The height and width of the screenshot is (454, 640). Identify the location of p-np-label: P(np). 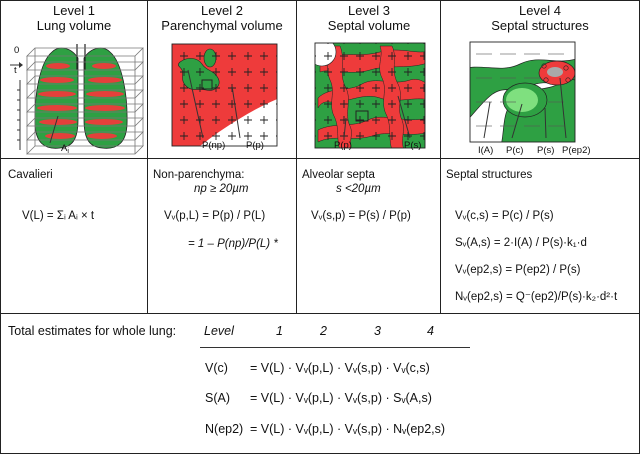
(213, 145).